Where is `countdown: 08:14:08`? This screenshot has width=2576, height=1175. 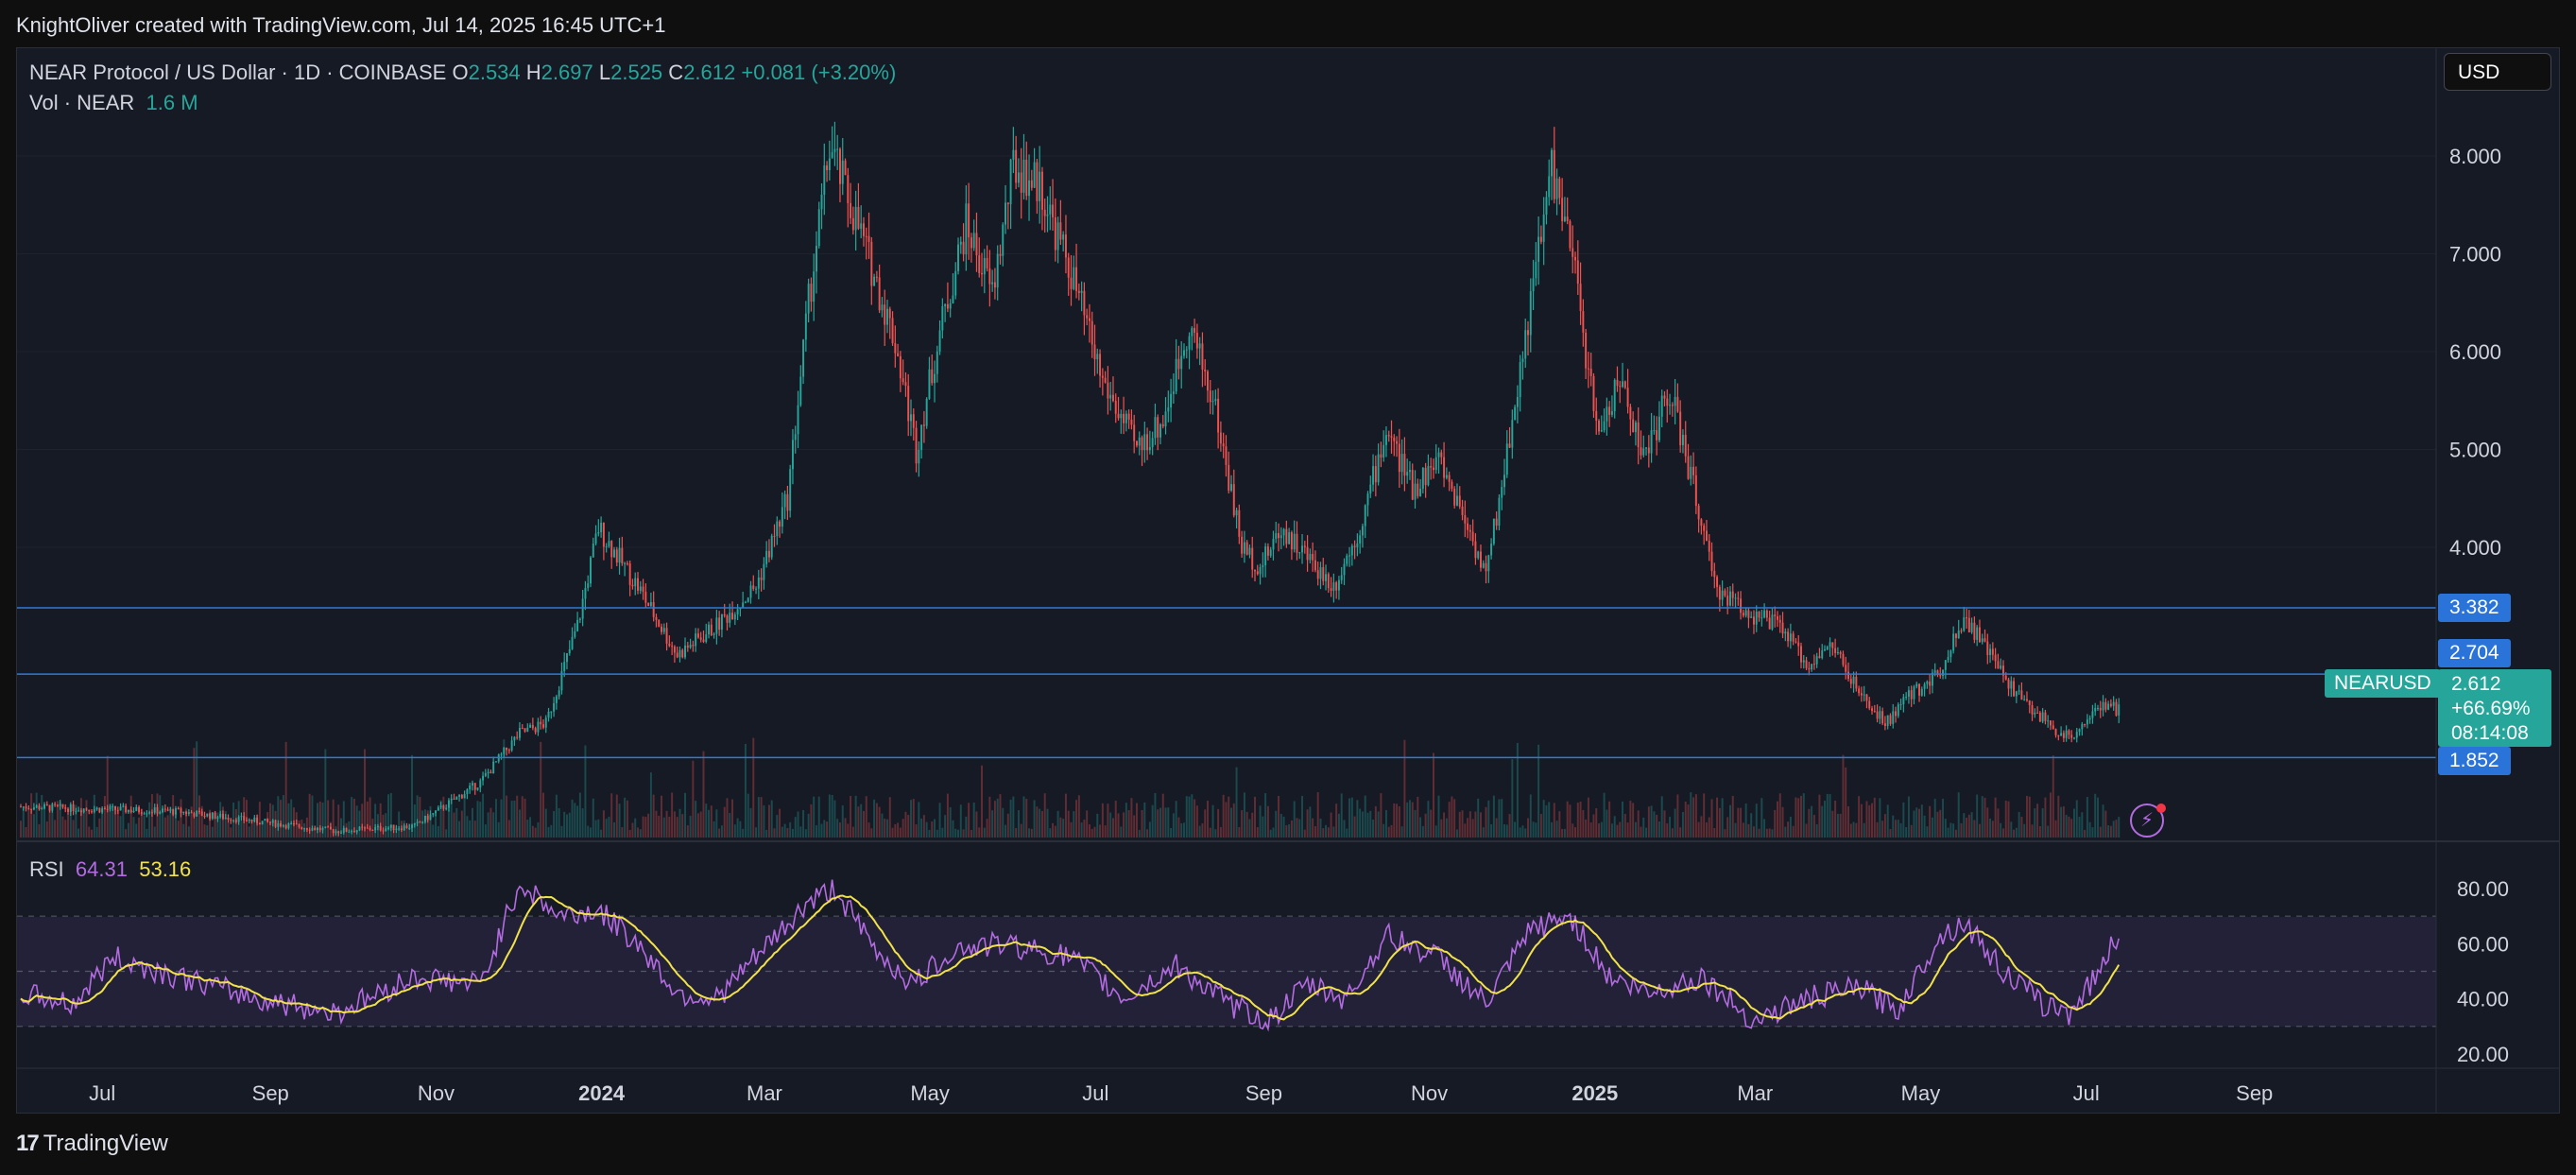 countdown: 08:14:08 is located at coordinates (2490, 733).